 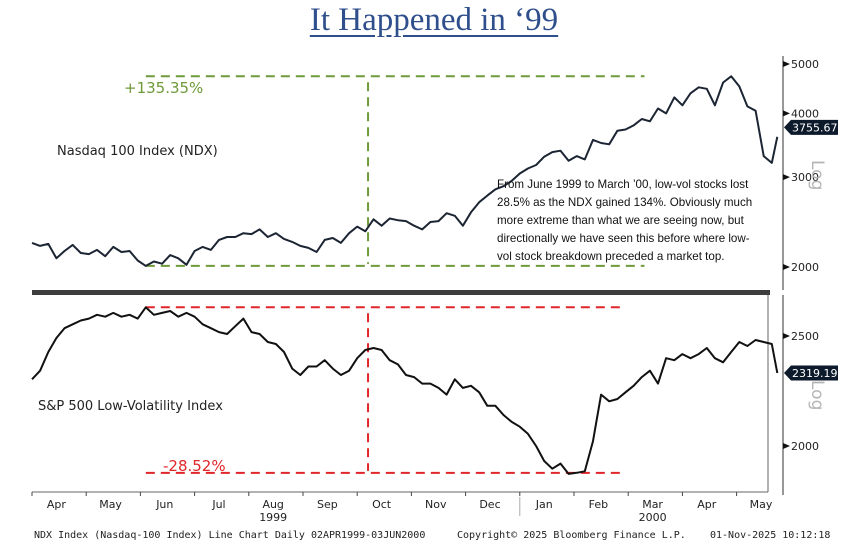 I want to click on x-month-label: Aug, so click(x=272, y=504).